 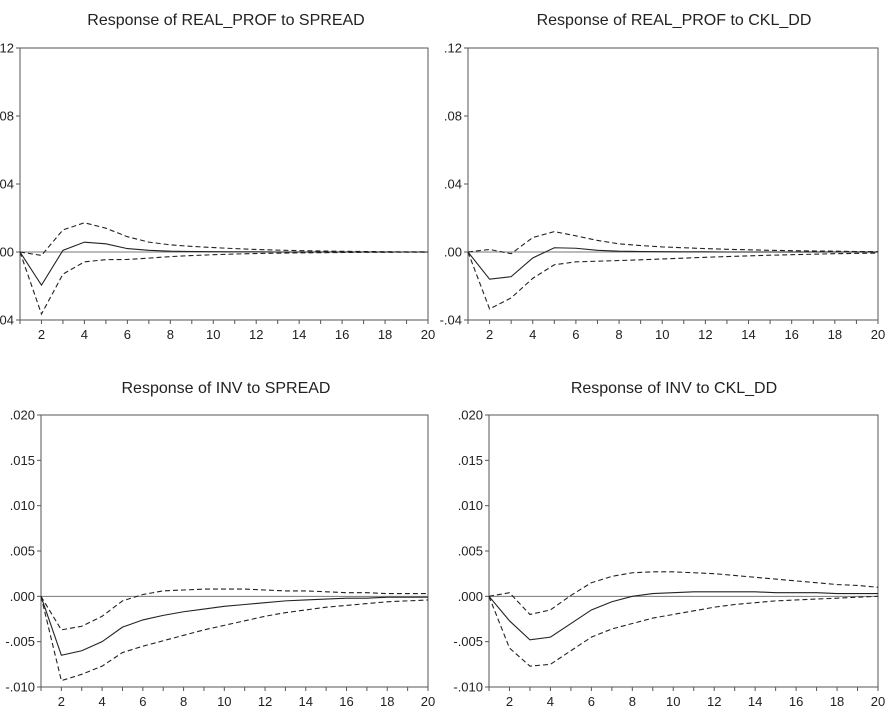 I want to click on x-tick-label-real-prof-ckl-dd: 16, so click(x=791, y=334).